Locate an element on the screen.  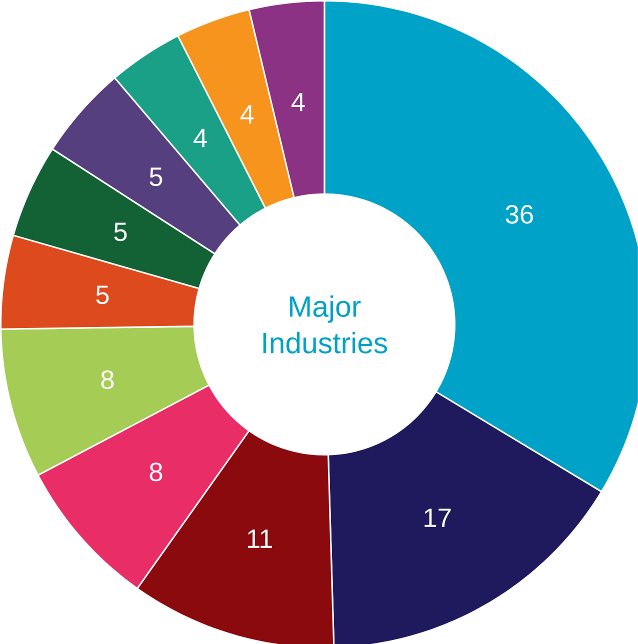
data-label: 11 is located at coordinates (260, 539).